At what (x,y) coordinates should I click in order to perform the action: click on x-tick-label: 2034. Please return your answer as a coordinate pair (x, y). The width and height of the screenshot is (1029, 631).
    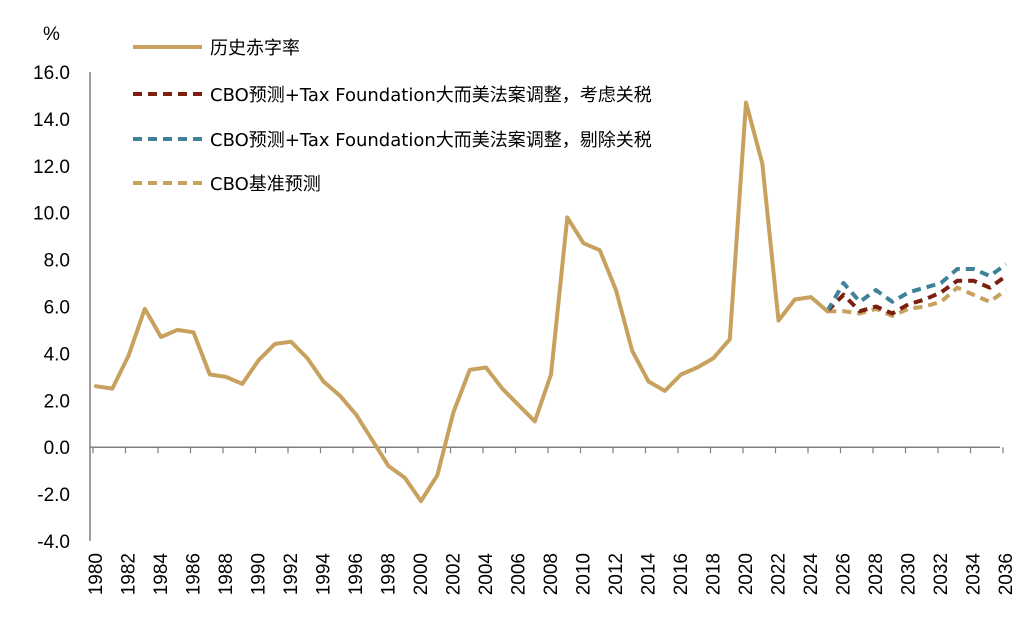
    Looking at the image, I should click on (974, 574).